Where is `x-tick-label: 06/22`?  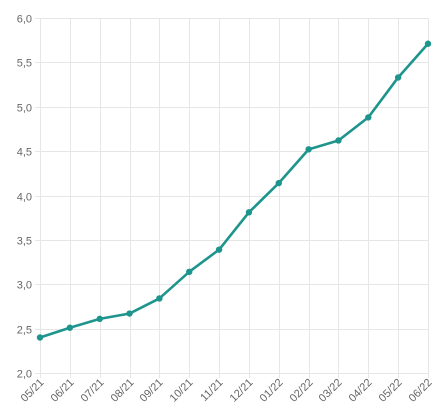
x-tick-label: 06/22 is located at coordinates (421, 391).